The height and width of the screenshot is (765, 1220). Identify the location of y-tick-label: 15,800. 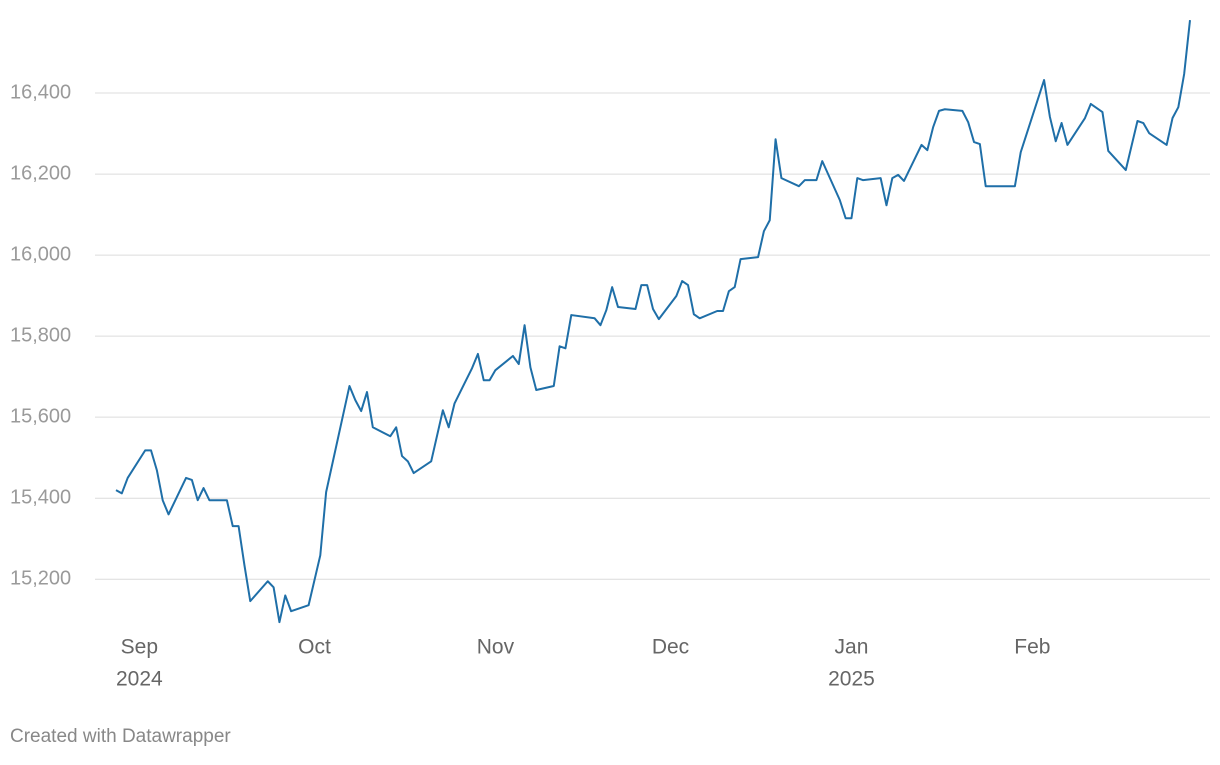
(40, 335).